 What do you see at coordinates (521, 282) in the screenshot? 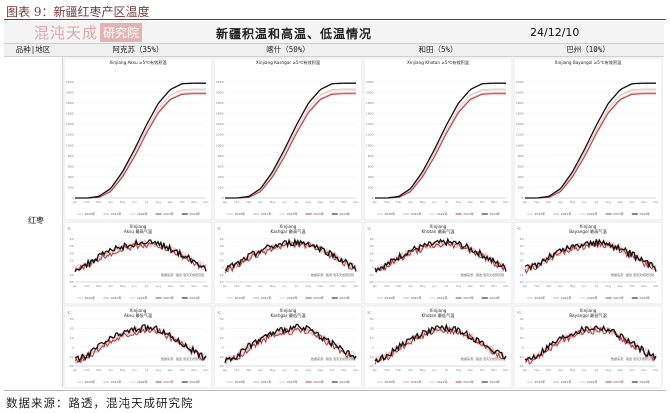
I see `y-tick-label: -20` at bounding box center [521, 282].